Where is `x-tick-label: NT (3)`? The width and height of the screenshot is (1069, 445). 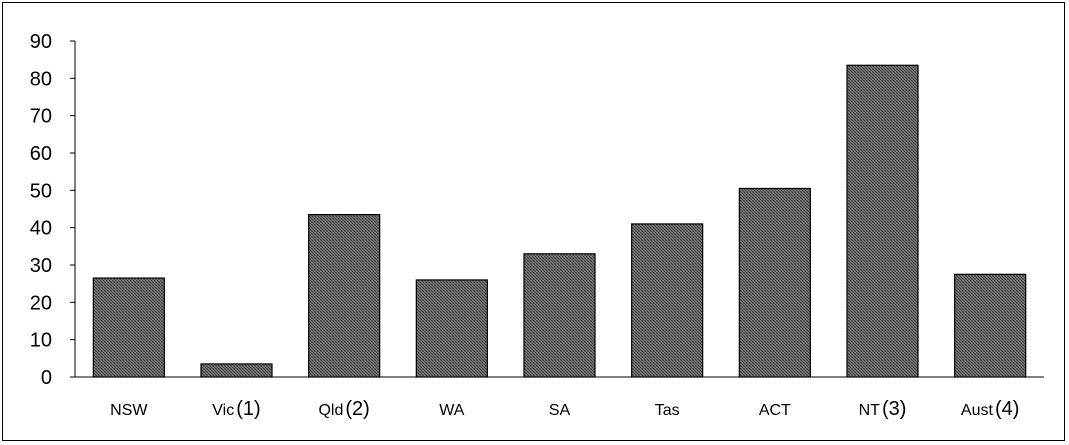 x-tick-label: NT (3) is located at coordinates (883, 409).